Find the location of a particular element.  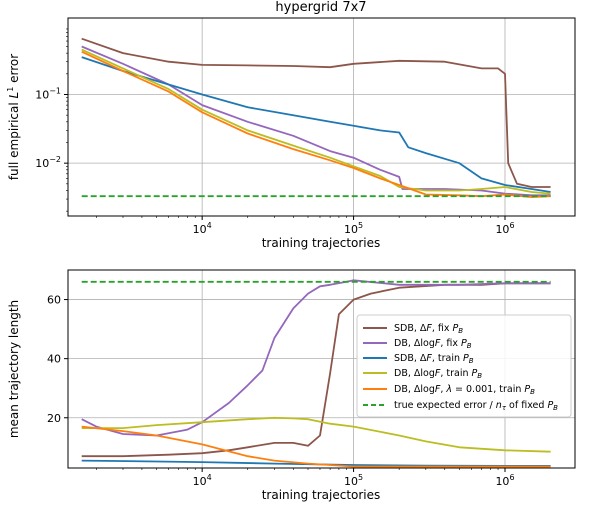

top-x-tick-label: 10⁴ is located at coordinates (202, 228).